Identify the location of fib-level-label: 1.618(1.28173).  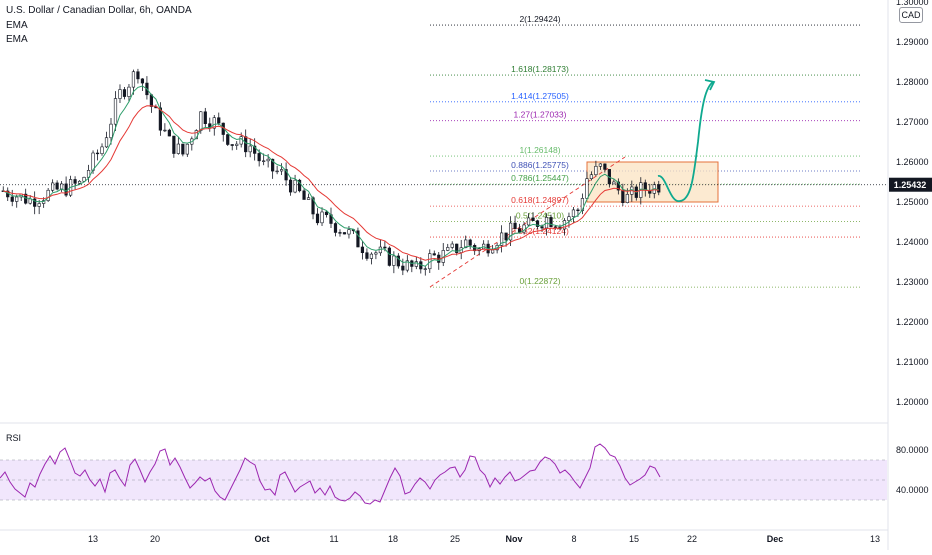
(540, 69).